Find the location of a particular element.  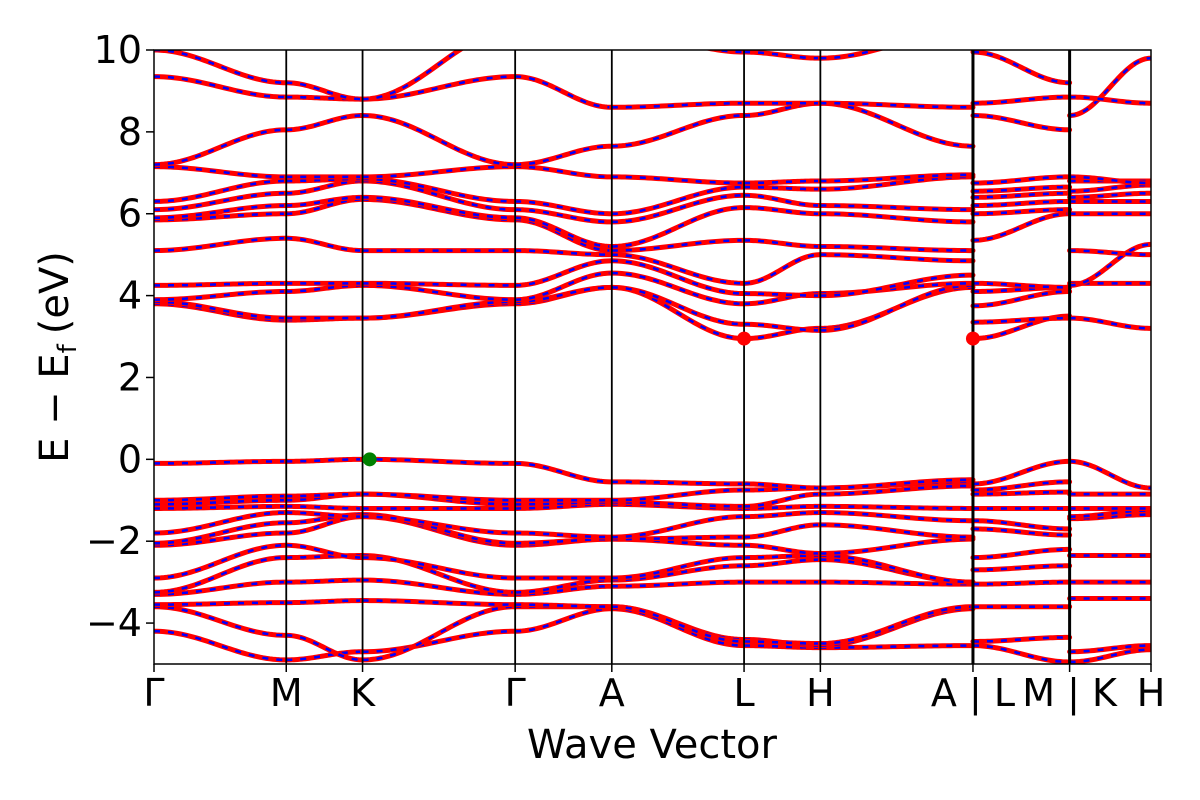

marker-cbm-al is located at coordinates (972, 338).